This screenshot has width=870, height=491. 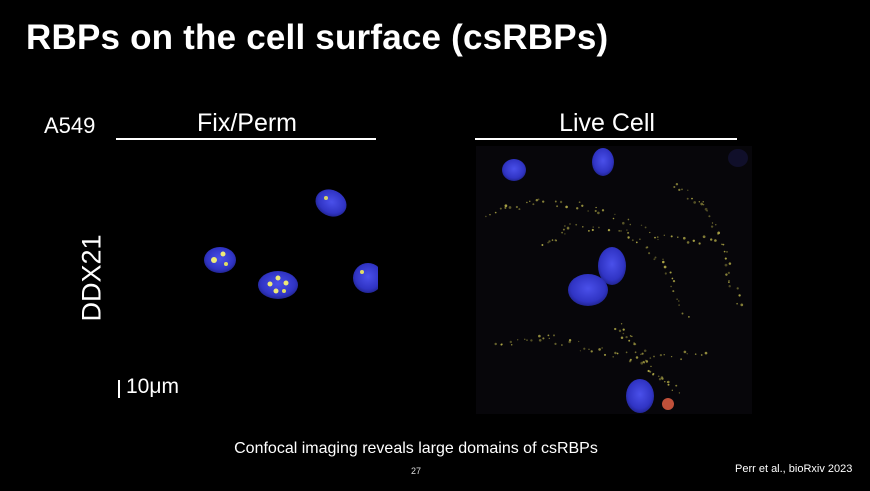 What do you see at coordinates (317, 37) in the screenshot?
I see `slide-title: RBPs on the cell surface (csRBPs)` at bounding box center [317, 37].